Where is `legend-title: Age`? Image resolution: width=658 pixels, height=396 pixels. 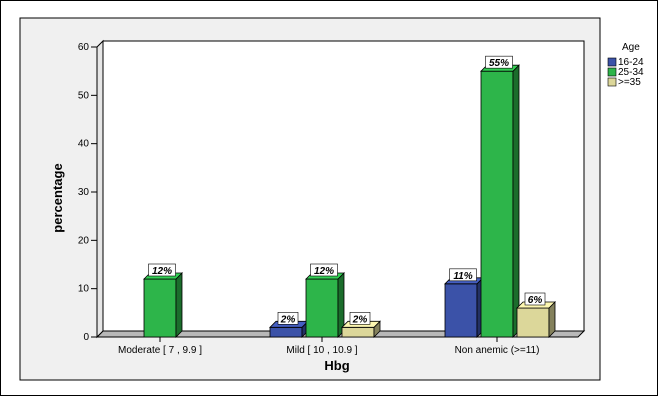 legend-title: Age is located at coordinates (631, 47).